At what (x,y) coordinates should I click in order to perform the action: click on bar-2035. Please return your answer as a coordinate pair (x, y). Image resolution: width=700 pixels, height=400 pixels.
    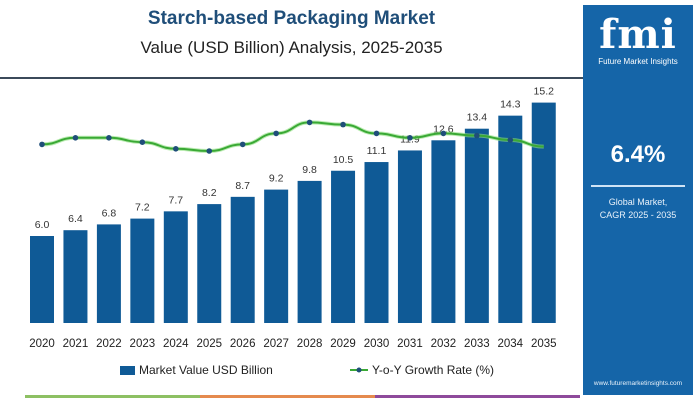
    Looking at the image, I should click on (543, 212).